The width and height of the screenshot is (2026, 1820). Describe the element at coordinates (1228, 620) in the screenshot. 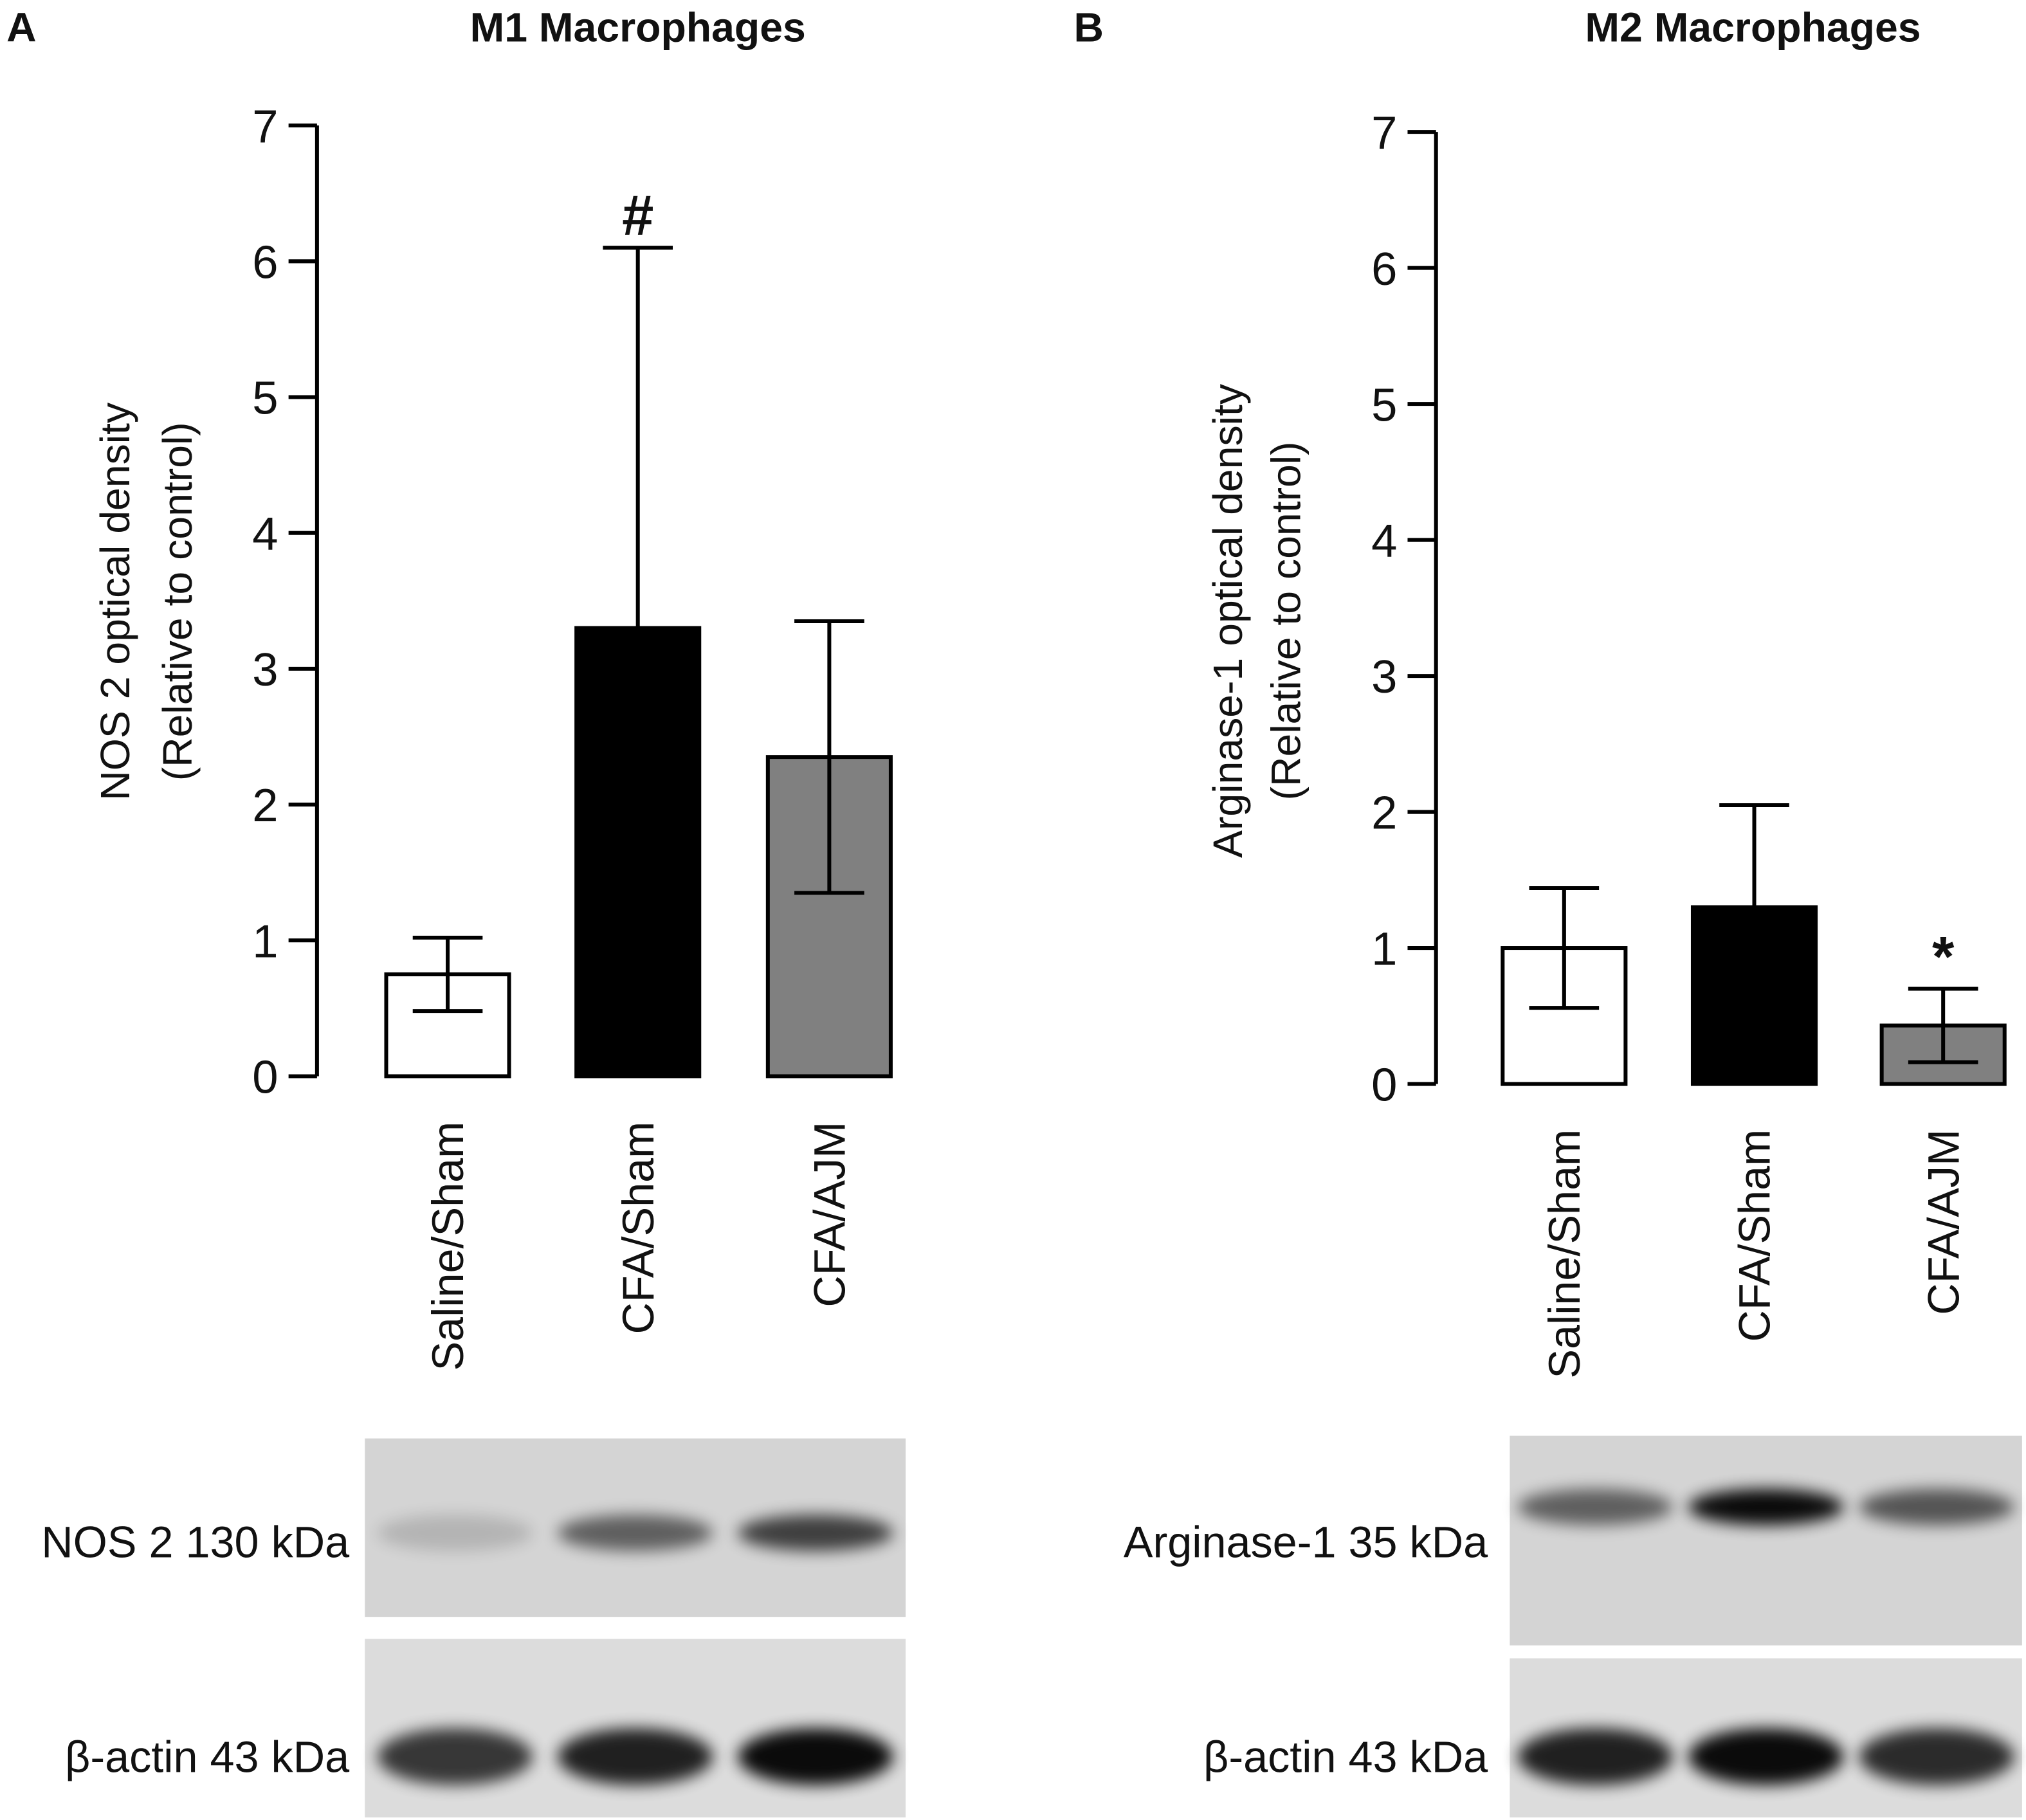

I see `y-axis-label: Arginase-1 optical density` at that location.